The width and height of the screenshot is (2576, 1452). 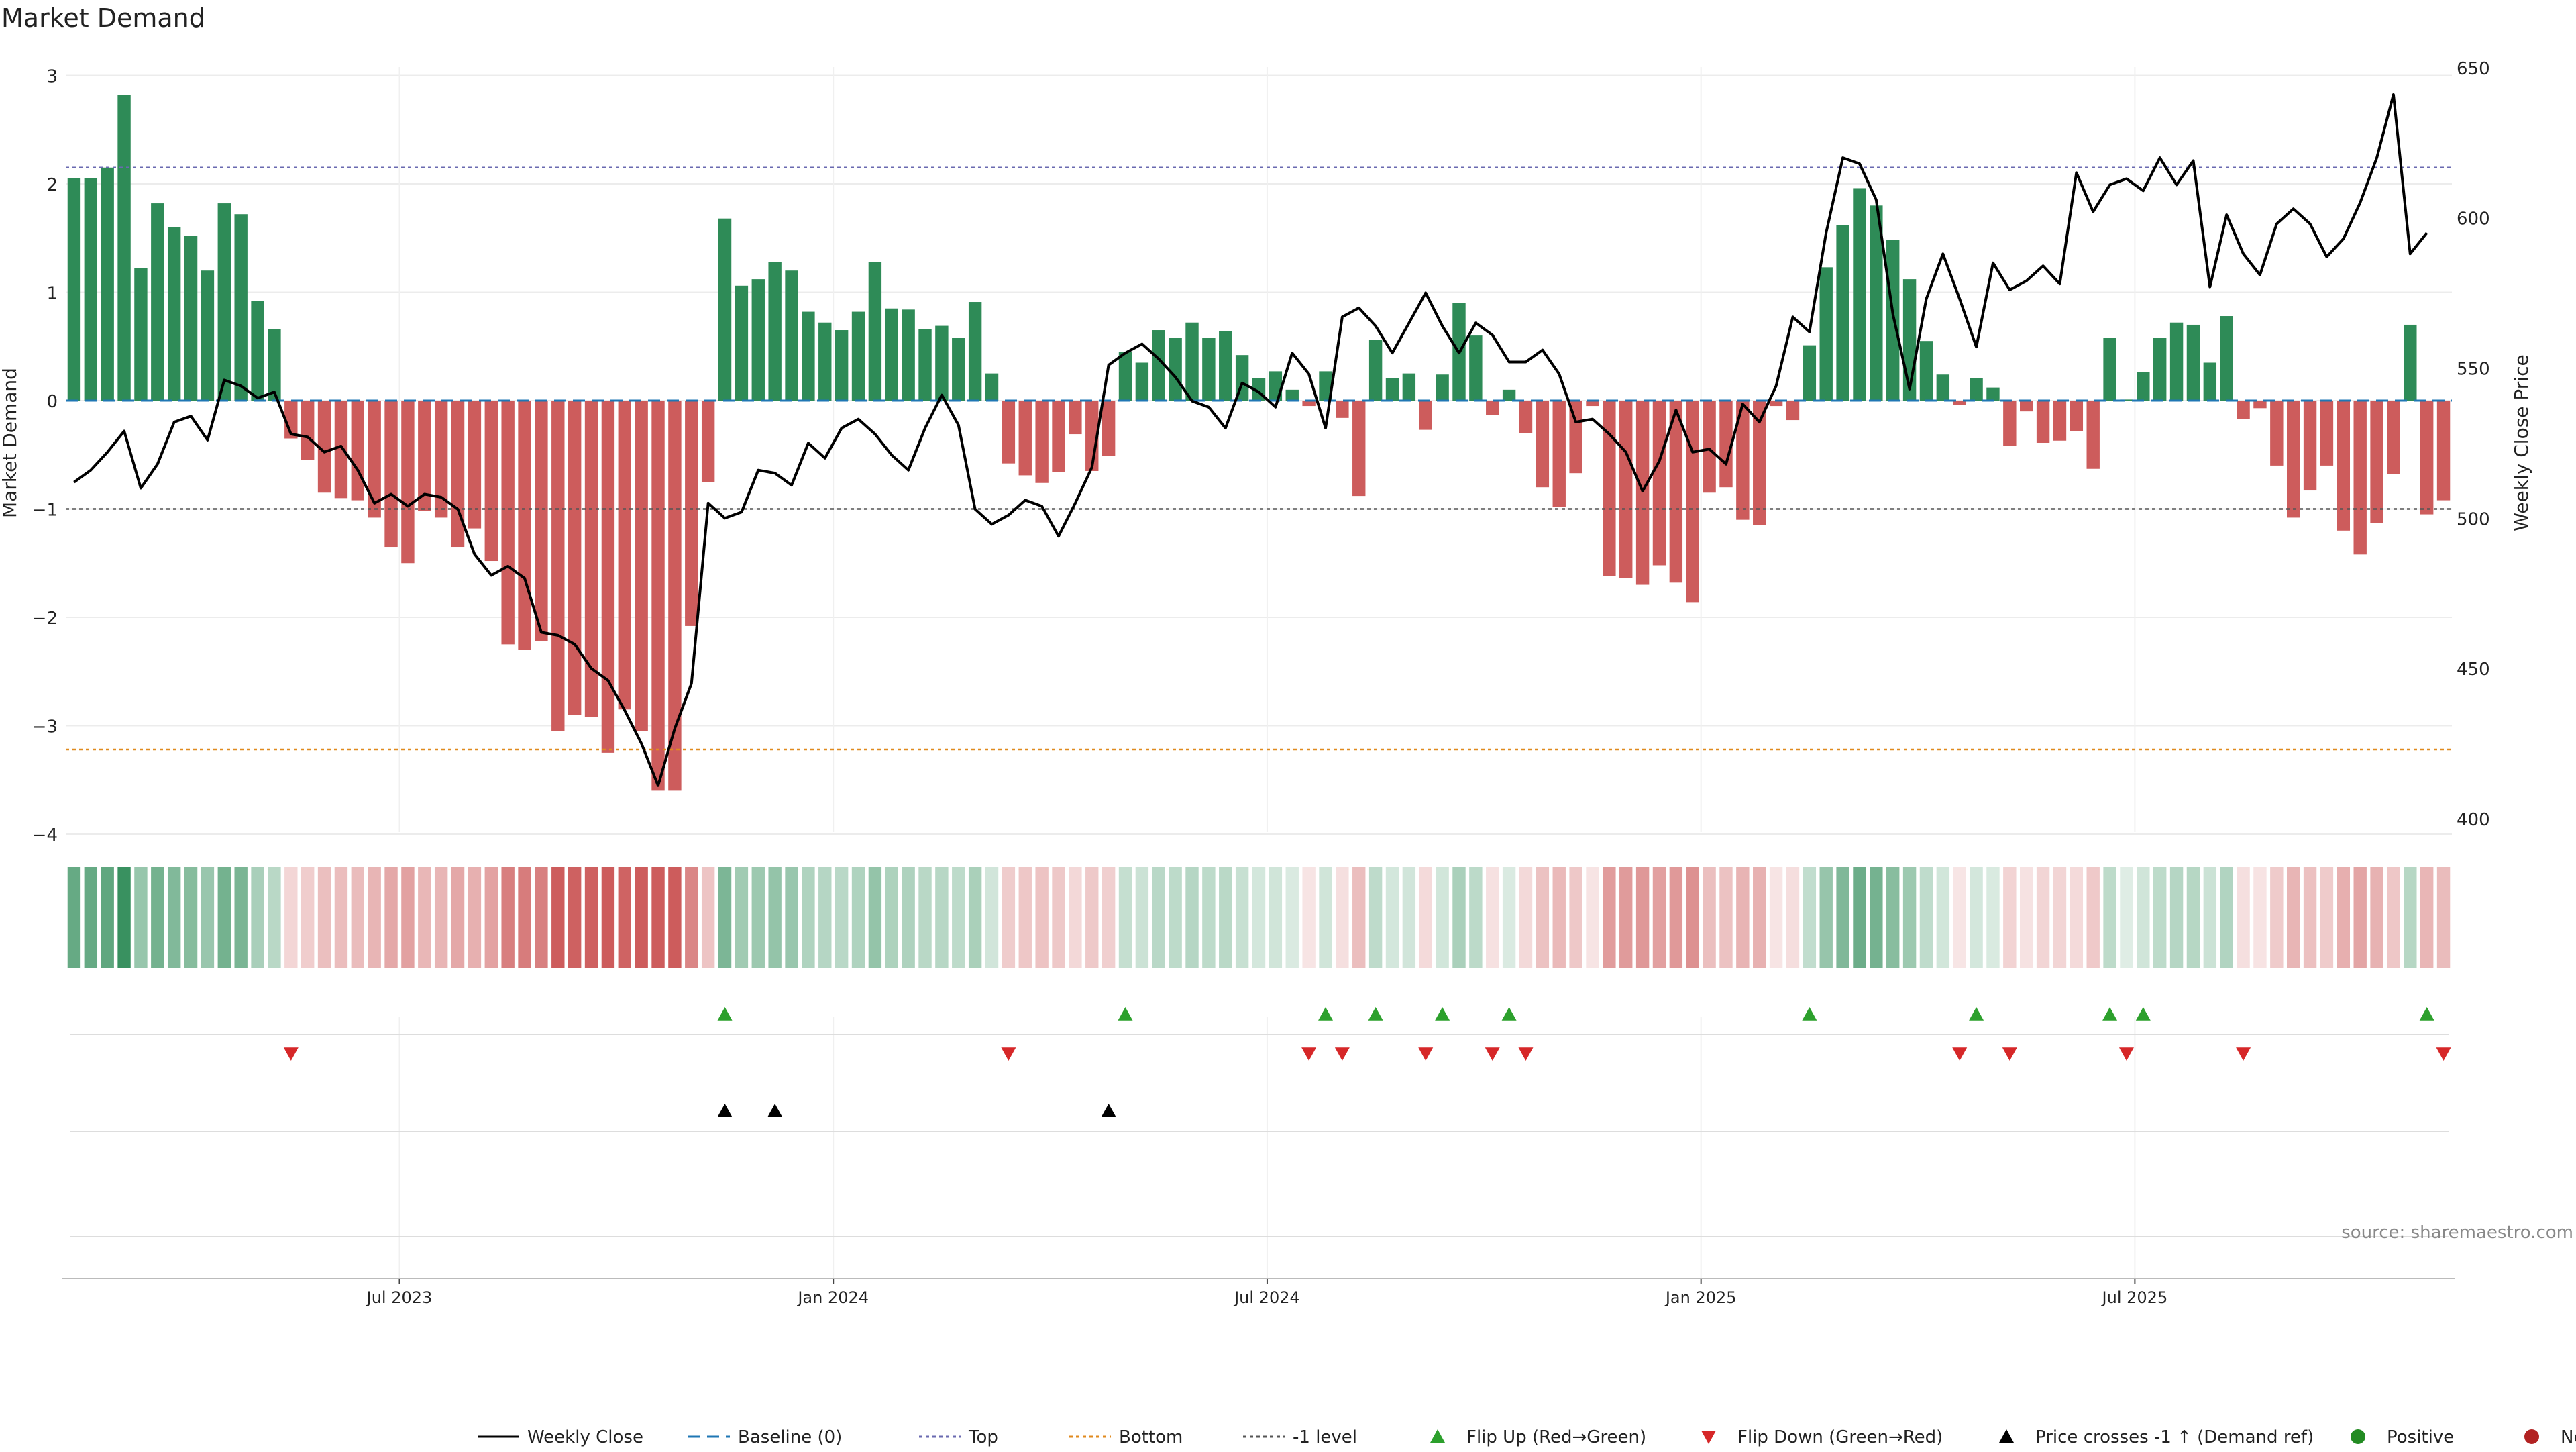 What do you see at coordinates (45, 511) in the screenshot?
I see `y-tick-label: −1` at bounding box center [45, 511].